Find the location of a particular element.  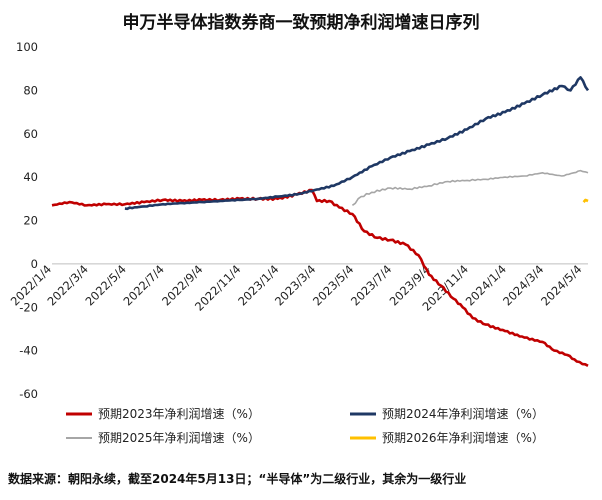

y-tick-label: 40 is located at coordinates (30, 177).